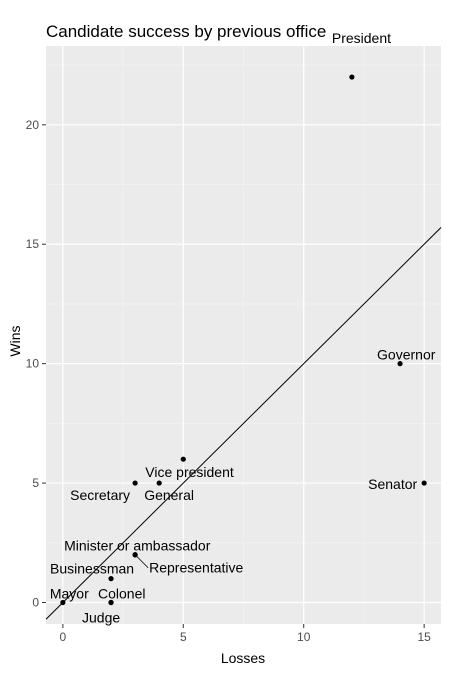 The width and height of the screenshot is (450, 687). I want to click on point-label: Colonel, so click(121, 594).